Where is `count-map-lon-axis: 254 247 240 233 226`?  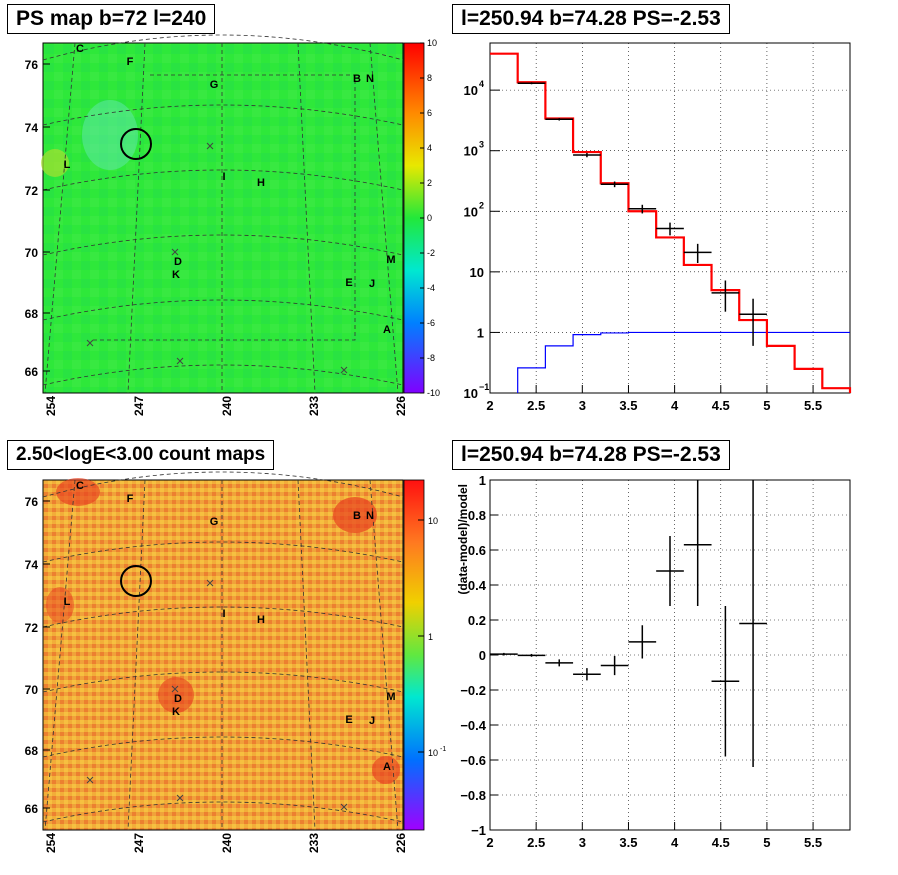 count-map-lon-axis: 254 247 240 233 226 is located at coordinates (226, 843).